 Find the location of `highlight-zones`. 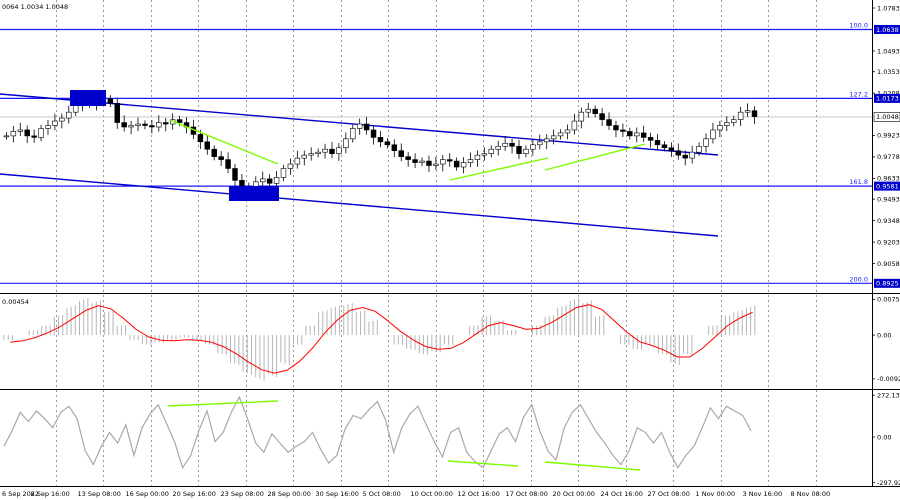

highlight-zones is located at coordinates (174, 145).